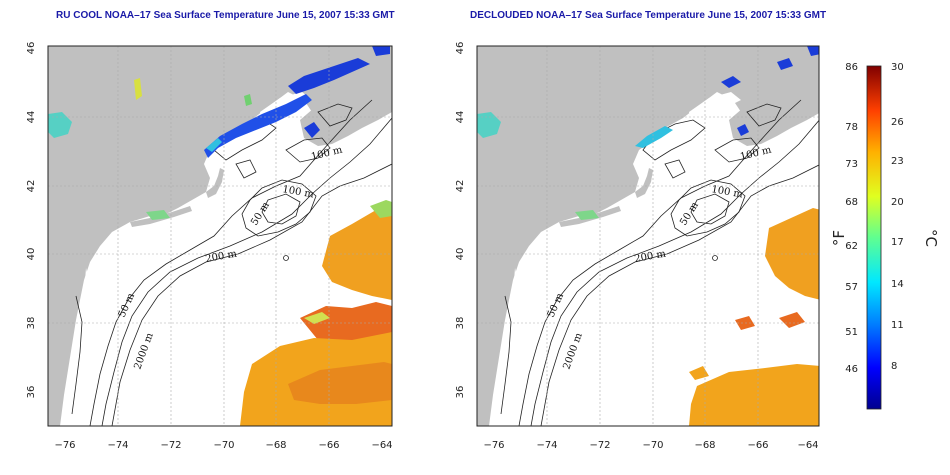 This screenshot has width=950, height=475. What do you see at coordinates (460, 323) in the screenshot?
I see `right-lat-tick-38: 38` at bounding box center [460, 323].